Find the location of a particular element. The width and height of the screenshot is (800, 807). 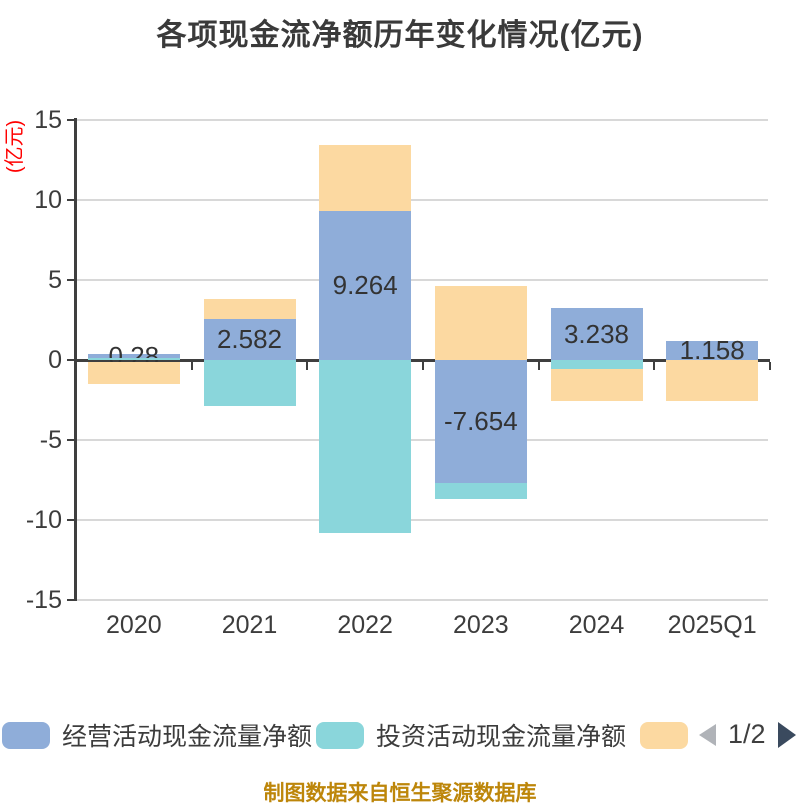

y-tick--15 is located at coordinates (71, 600).